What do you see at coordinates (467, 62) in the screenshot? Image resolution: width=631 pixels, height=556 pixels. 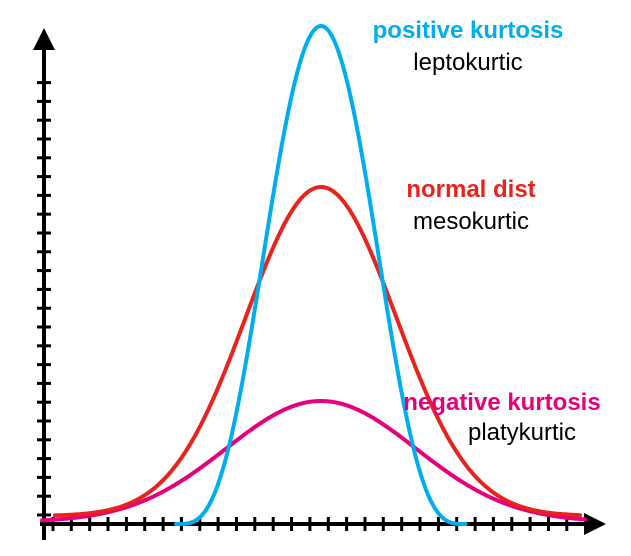 I see `leptokurtic-label: leptokurtic` at bounding box center [467, 62].